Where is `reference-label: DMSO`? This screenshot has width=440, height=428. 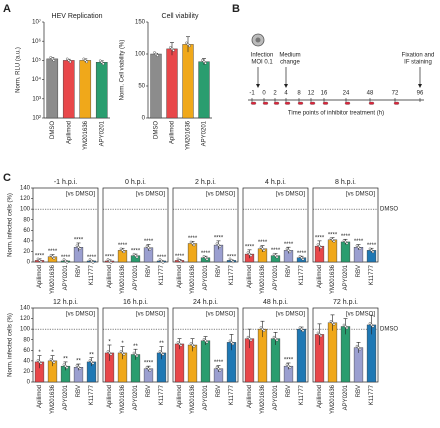 reference-label: DMSO is located at coordinates (389, 210).